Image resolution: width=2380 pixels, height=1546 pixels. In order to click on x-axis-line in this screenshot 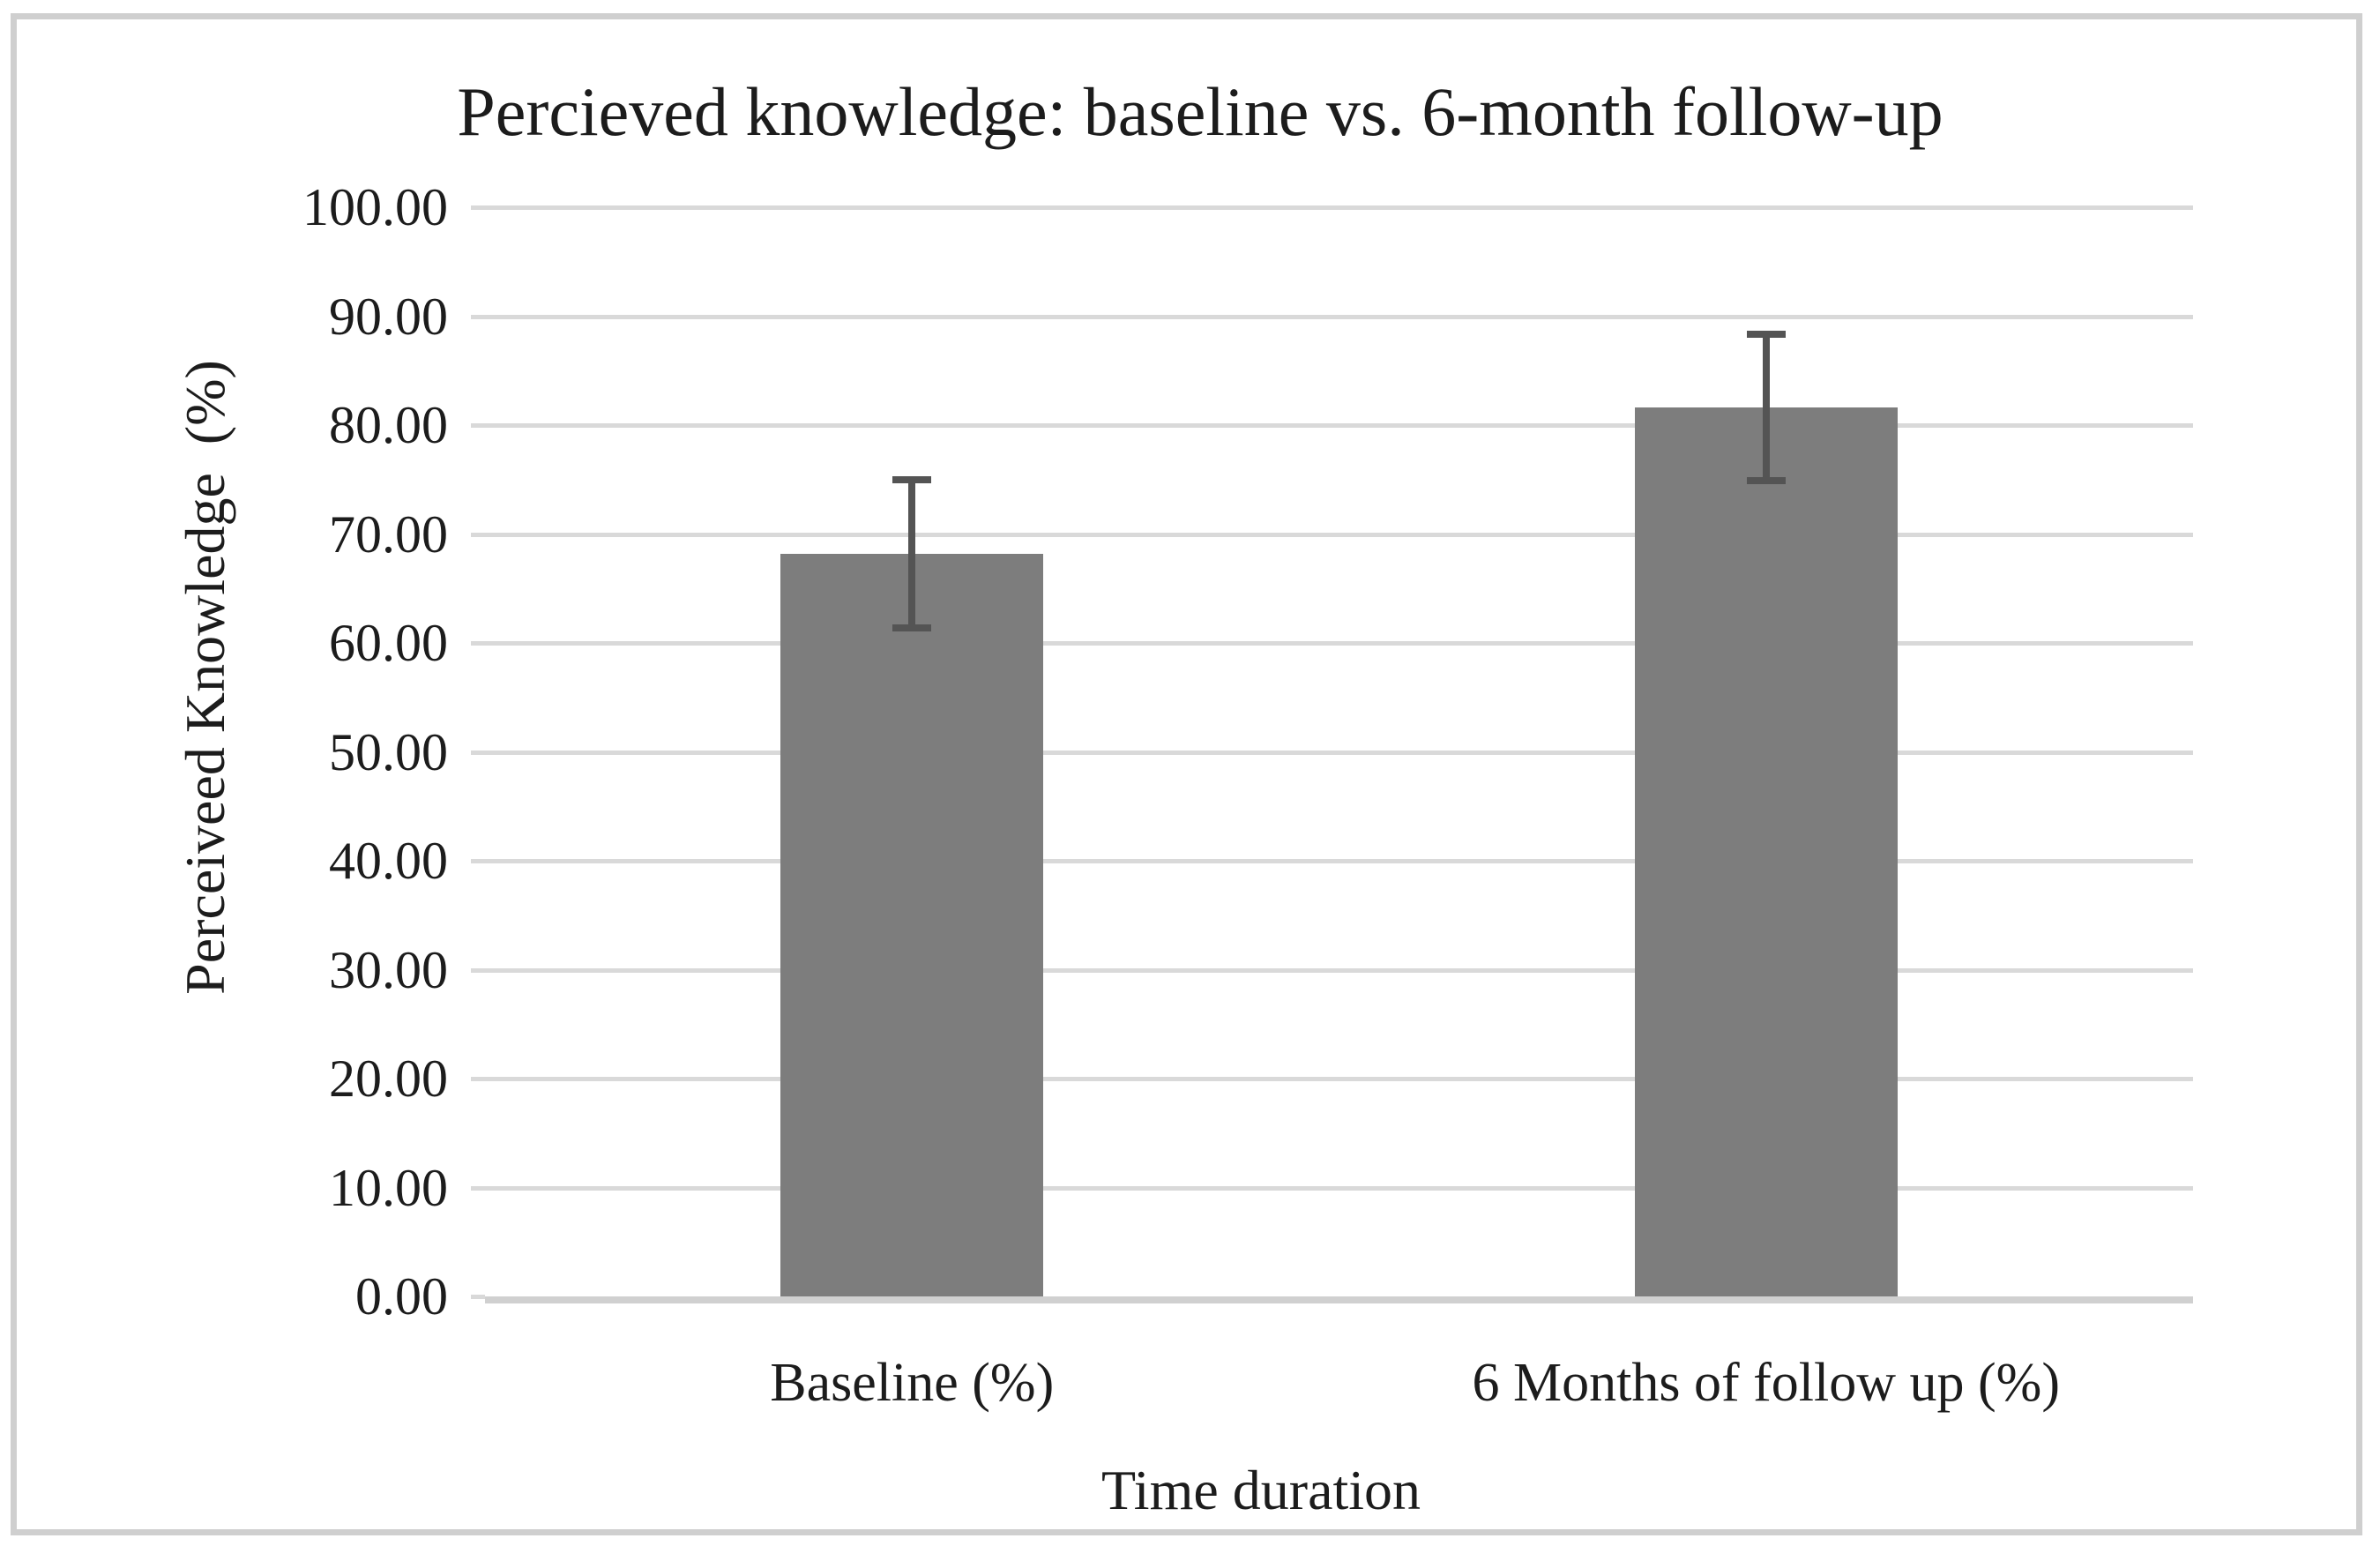, I will do `click(1339, 1299)`.